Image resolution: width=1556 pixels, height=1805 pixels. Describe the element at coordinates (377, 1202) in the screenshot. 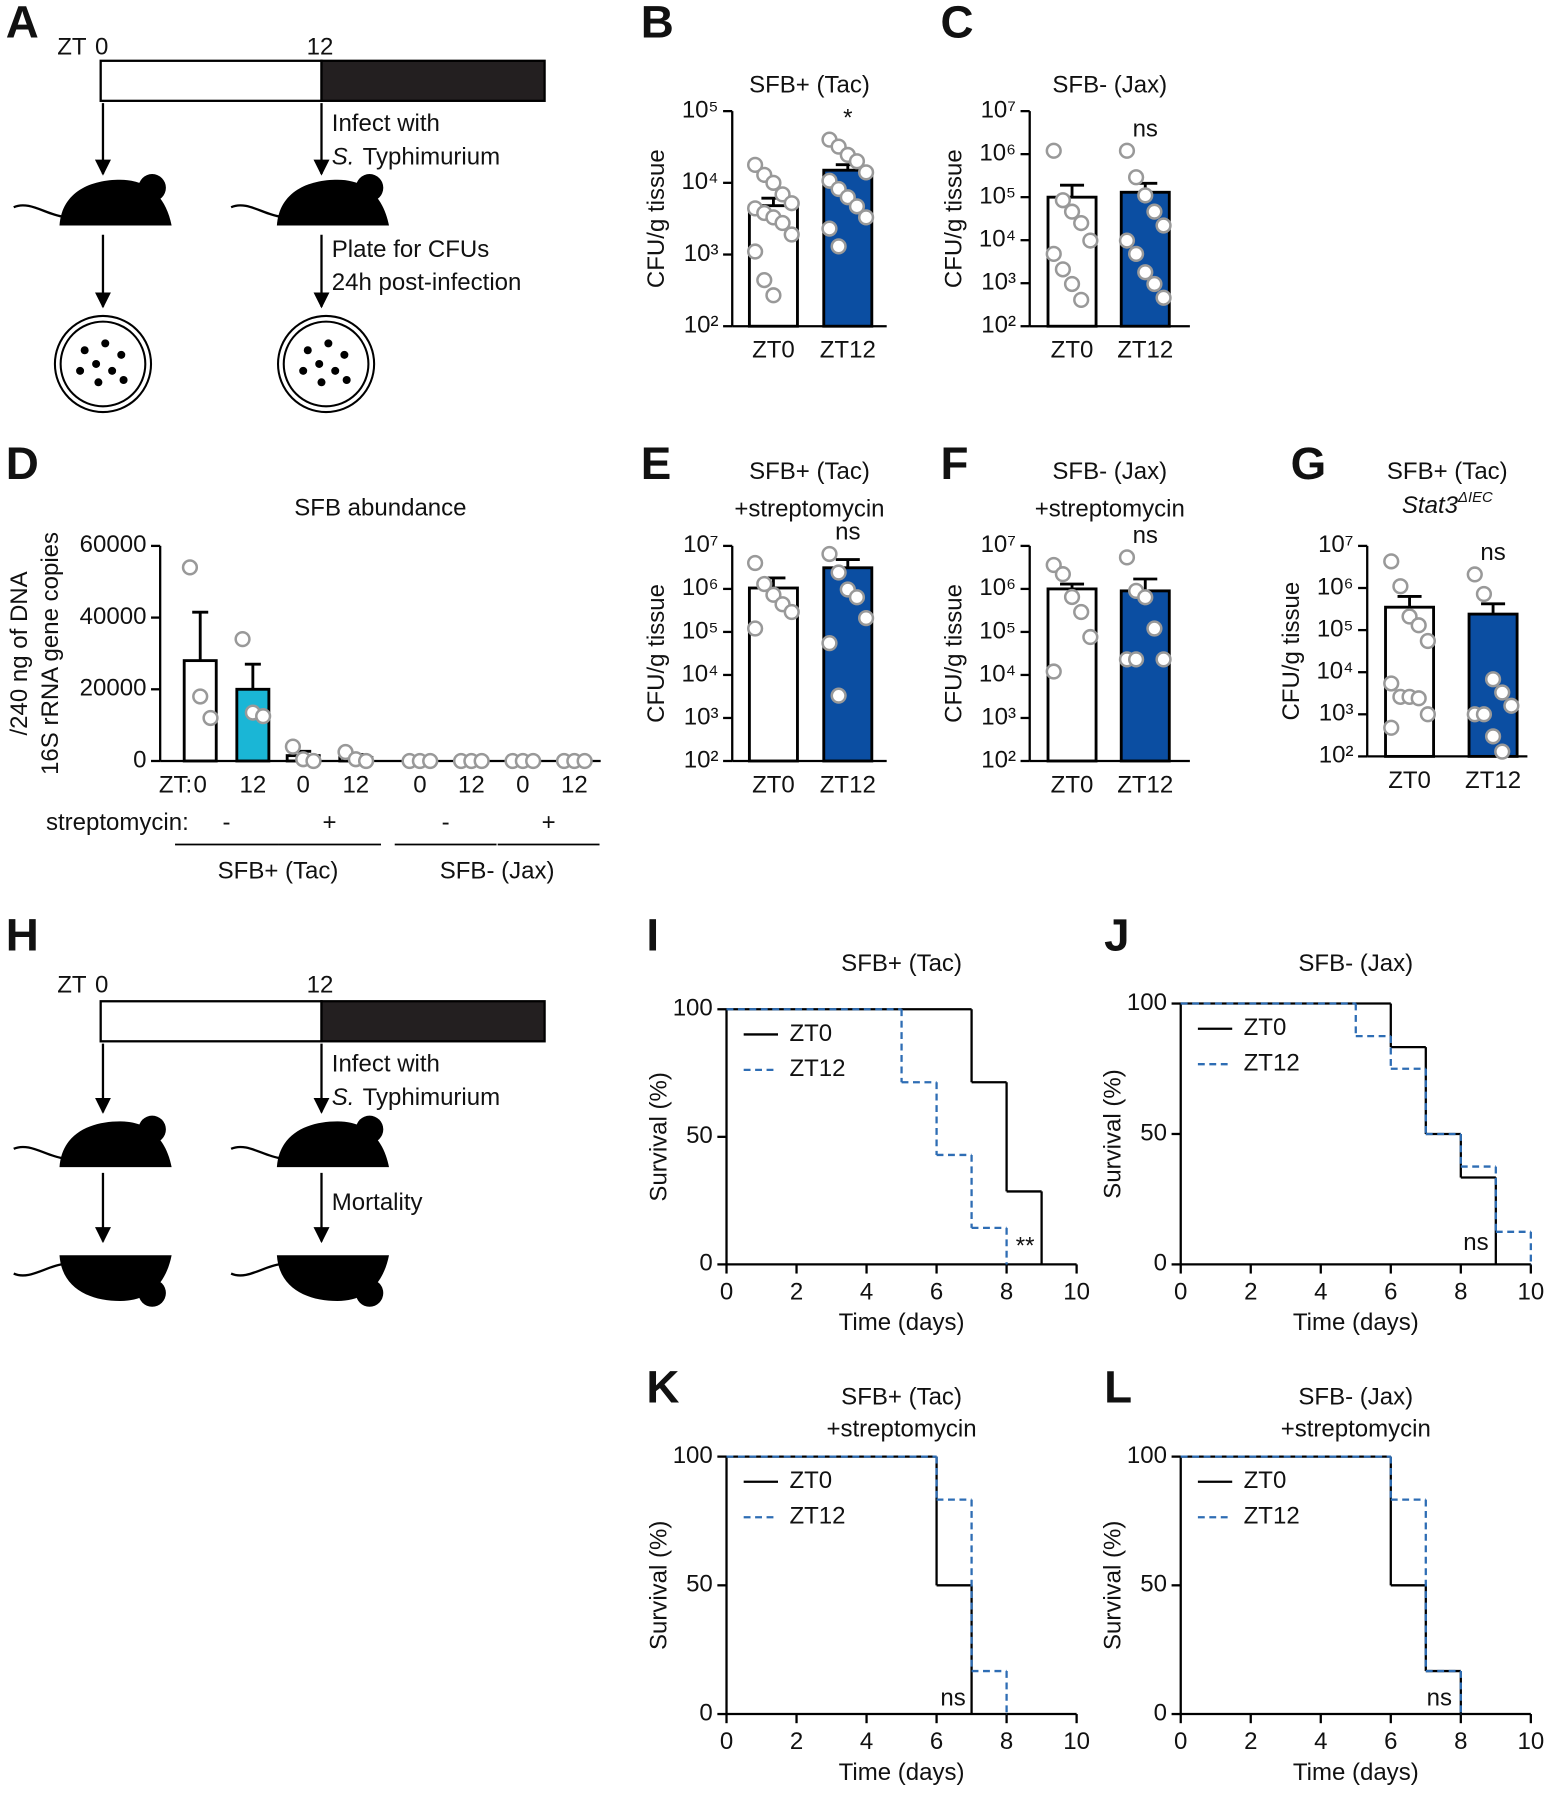

I see `step-text: Mortality` at that location.